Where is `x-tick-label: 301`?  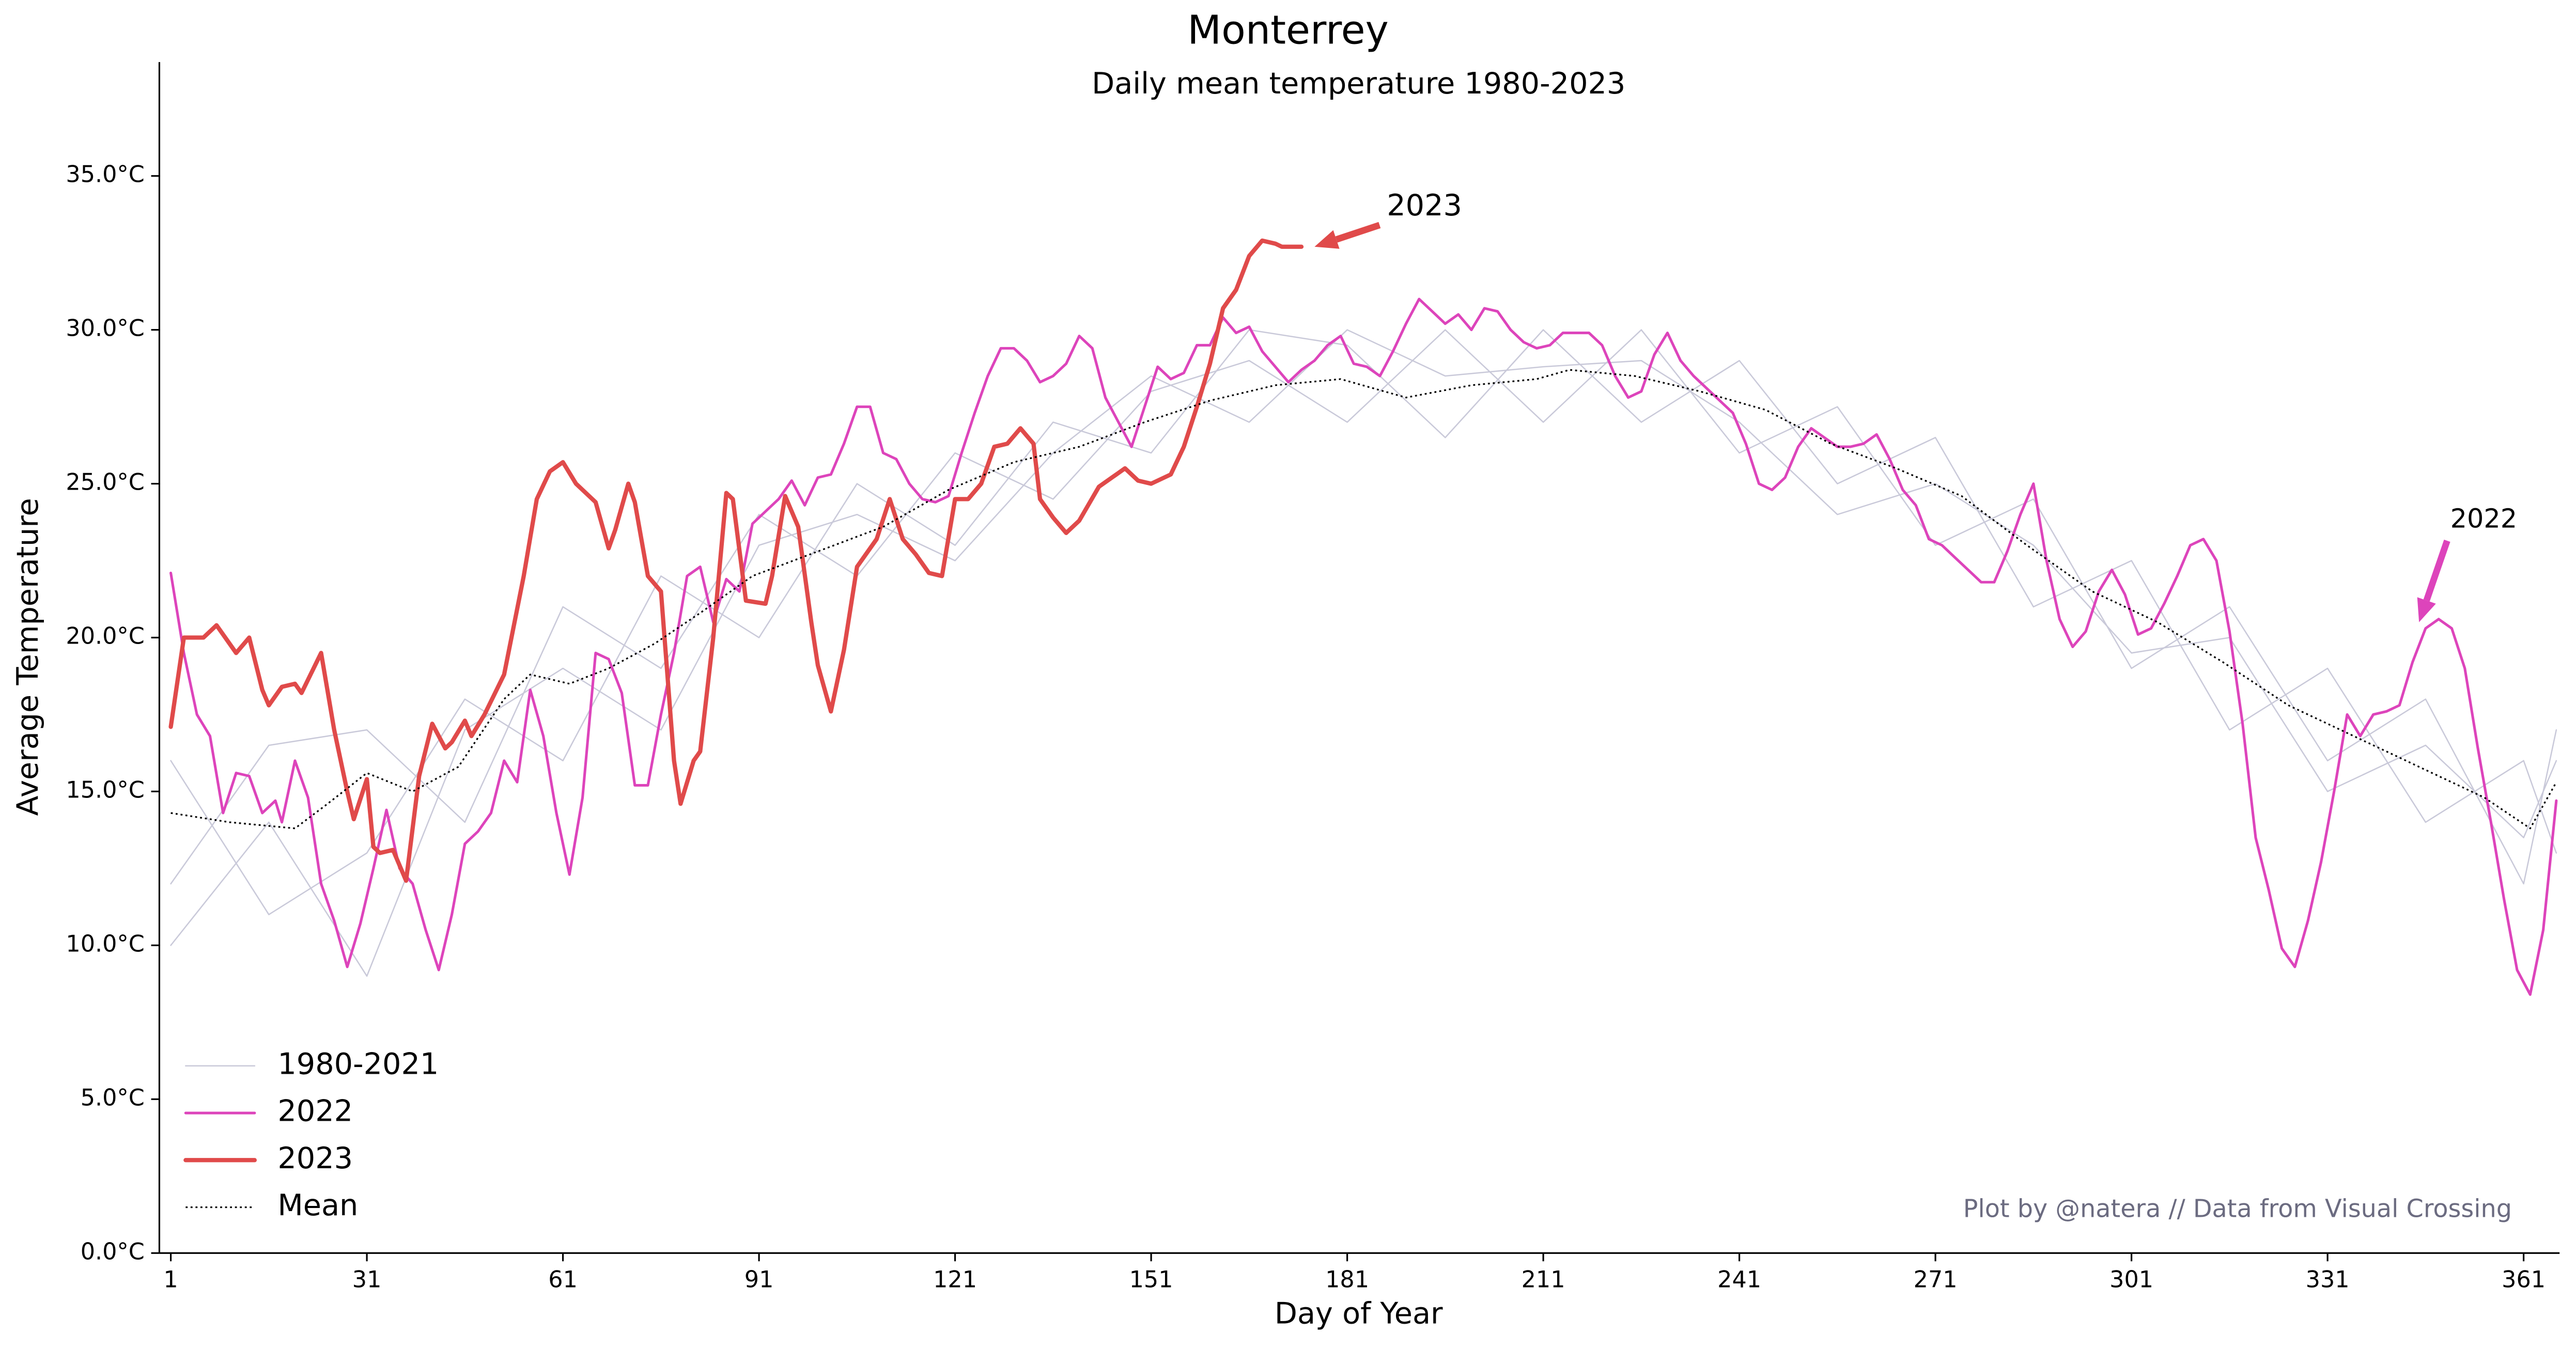 x-tick-label: 301 is located at coordinates (2131, 1279).